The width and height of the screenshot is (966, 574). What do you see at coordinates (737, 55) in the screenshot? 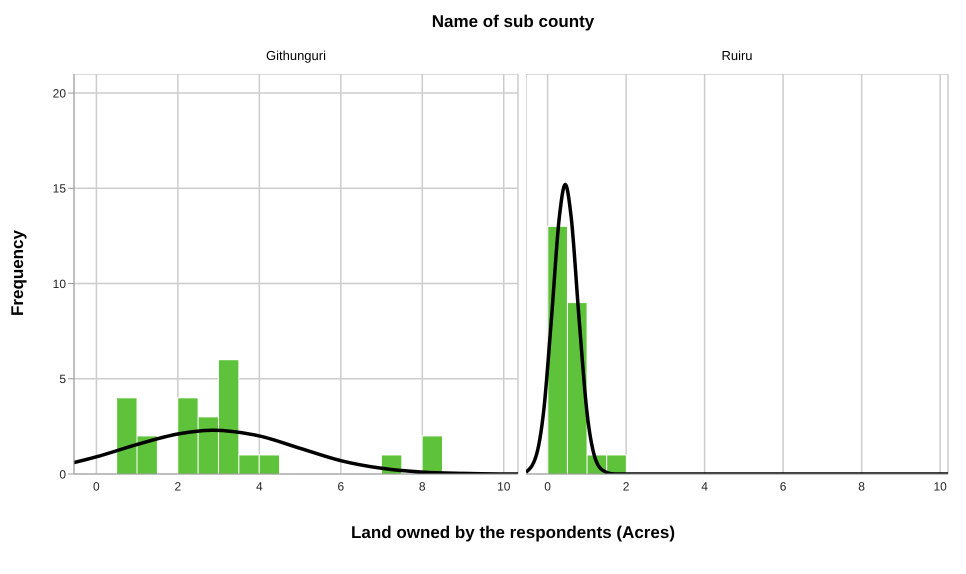
I see `chart-title: Ruiru` at bounding box center [737, 55].